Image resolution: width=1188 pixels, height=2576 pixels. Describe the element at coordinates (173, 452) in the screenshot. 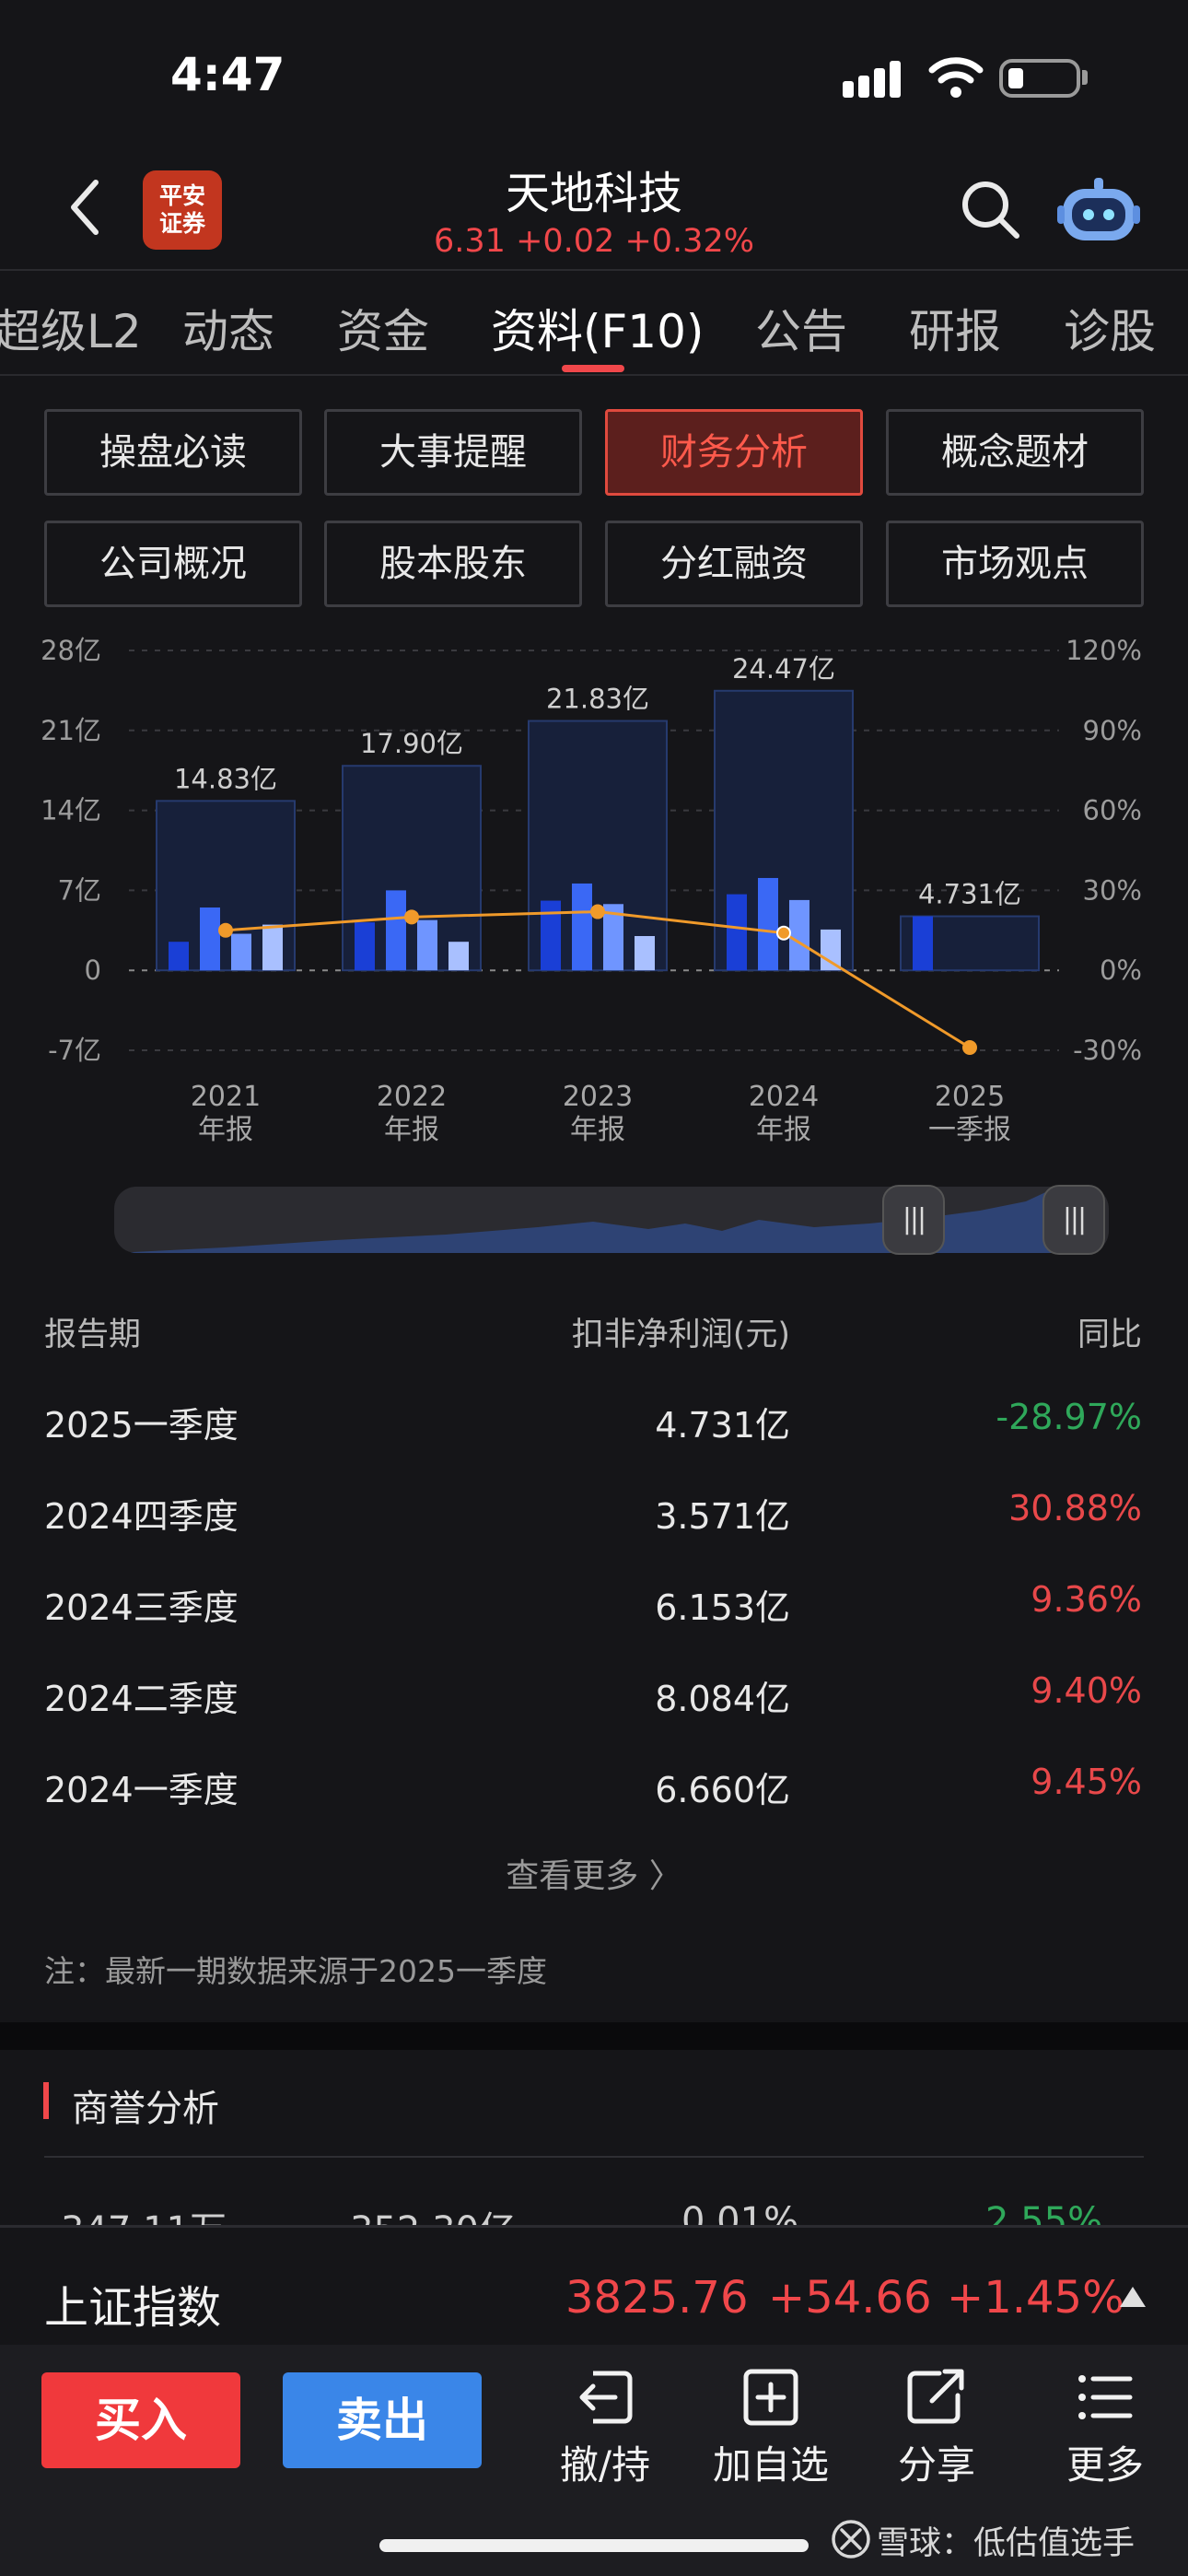

I see `btn-trading-must-read: 操盘必读` at that location.